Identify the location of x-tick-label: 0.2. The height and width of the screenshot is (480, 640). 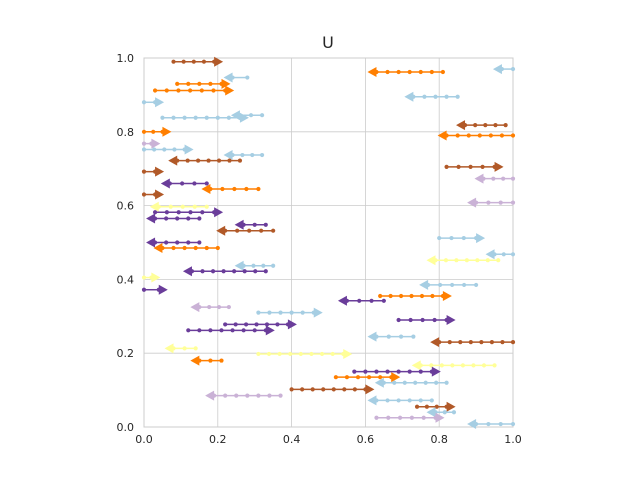
(218, 439).